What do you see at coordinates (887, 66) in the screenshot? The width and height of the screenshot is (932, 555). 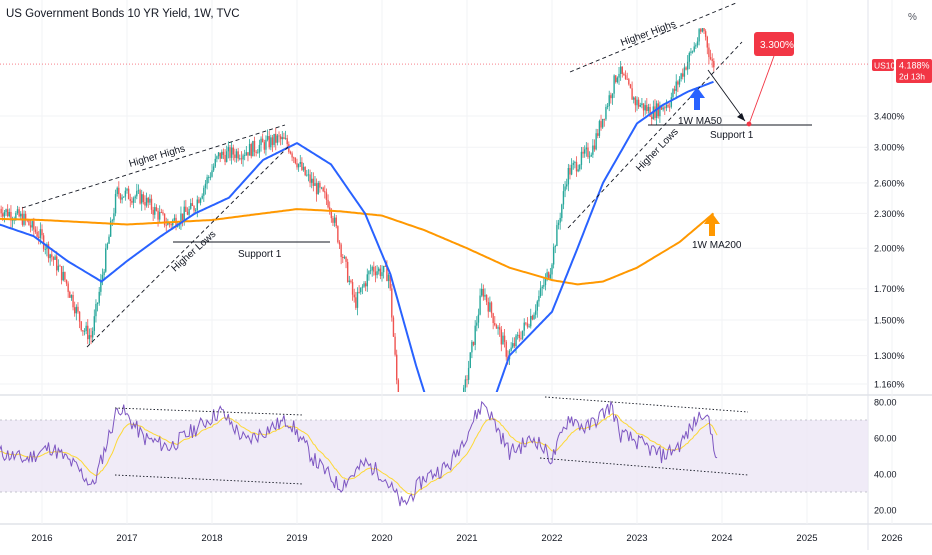 I see `symbol-label: US10Y` at bounding box center [887, 66].